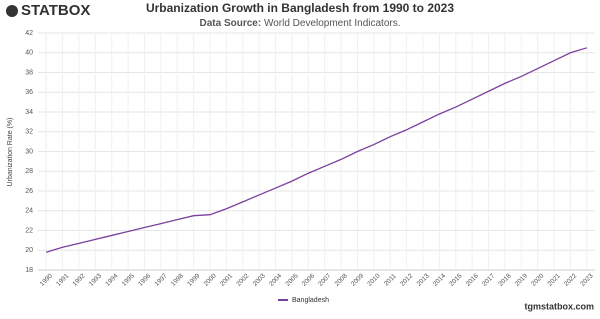 The width and height of the screenshot is (600, 319). Describe the element at coordinates (310, 300) in the screenshot. I see `legend-label: Bangladesh` at that location.